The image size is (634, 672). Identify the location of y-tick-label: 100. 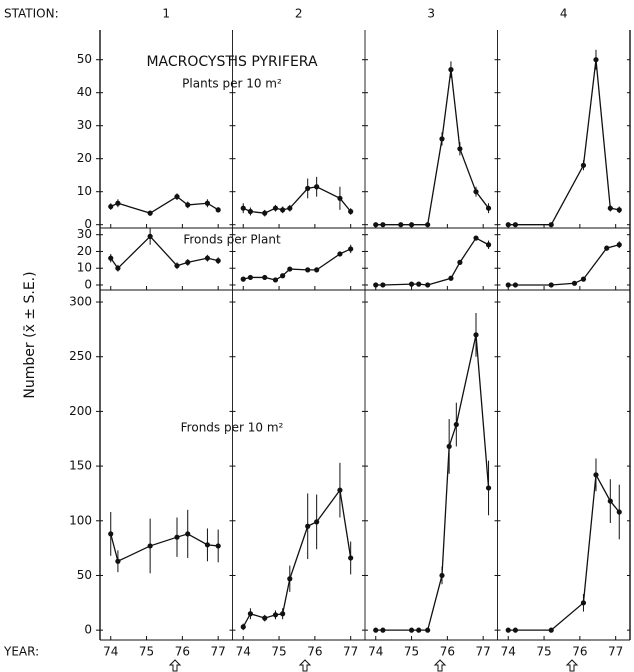
(80, 520).